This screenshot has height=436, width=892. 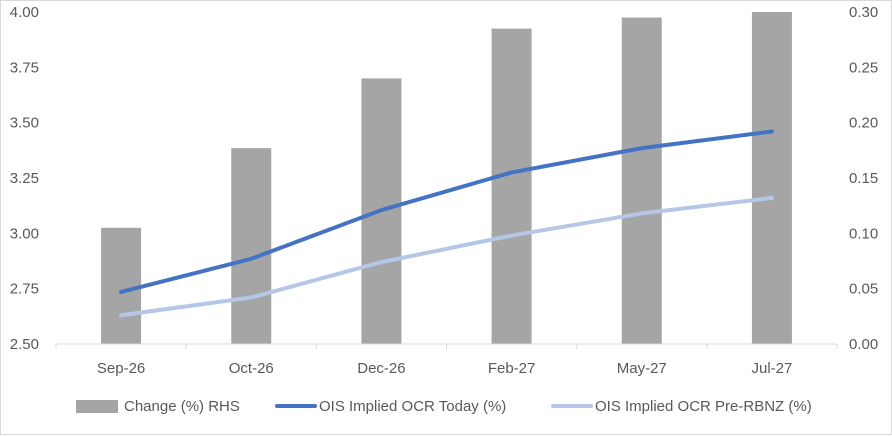 What do you see at coordinates (24, 12) in the screenshot?
I see `y-left-tick-label: 4.00` at bounding box center [24, 12].